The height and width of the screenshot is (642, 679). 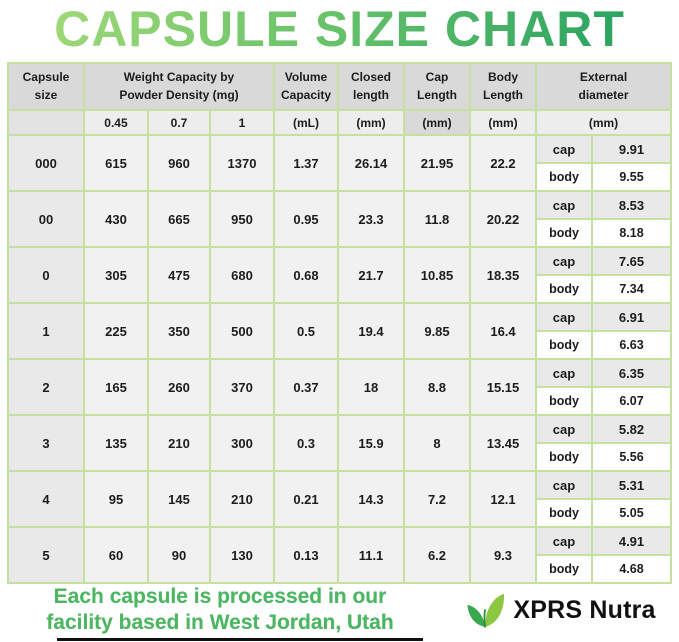 What do you see at coordinates (503, 555) in the screenshot?
I see `cell-body-length: 9.3` at bounding box center [503, 555].